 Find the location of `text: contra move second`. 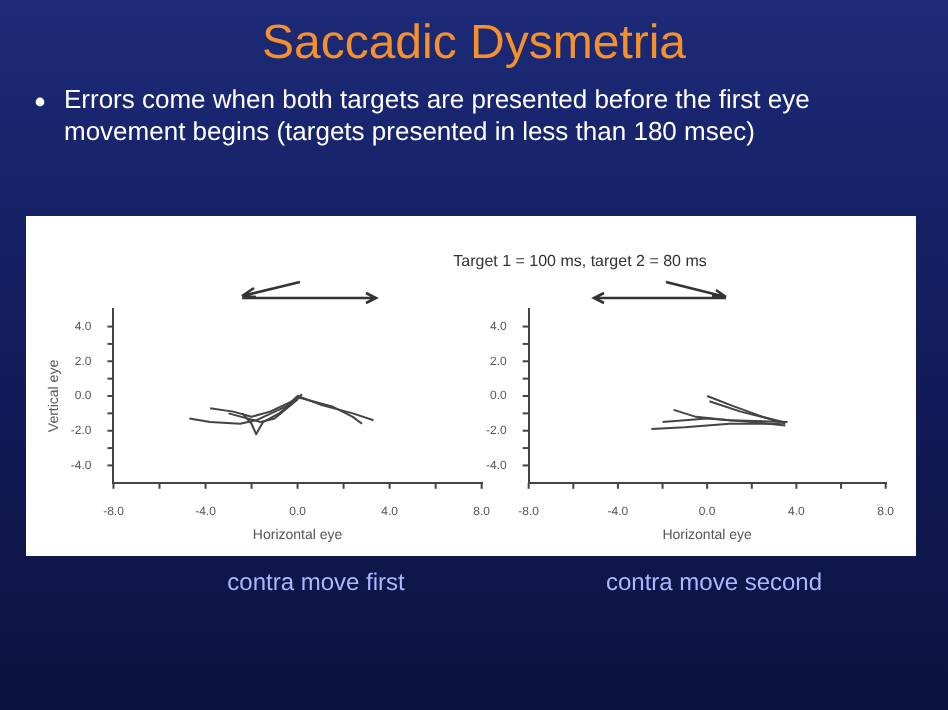

text: contra move second is located at coordinates (714, 582).